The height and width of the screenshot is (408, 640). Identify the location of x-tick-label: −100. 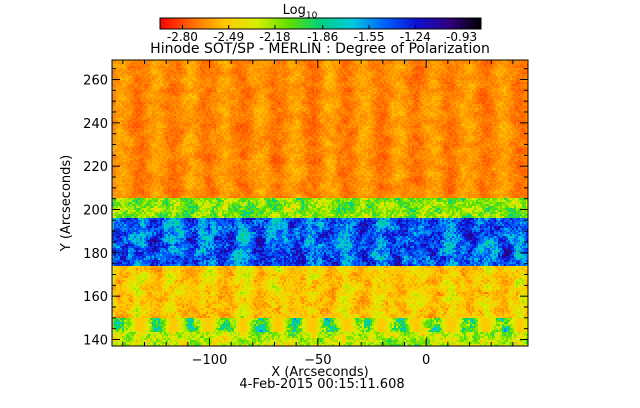
(210, 360).